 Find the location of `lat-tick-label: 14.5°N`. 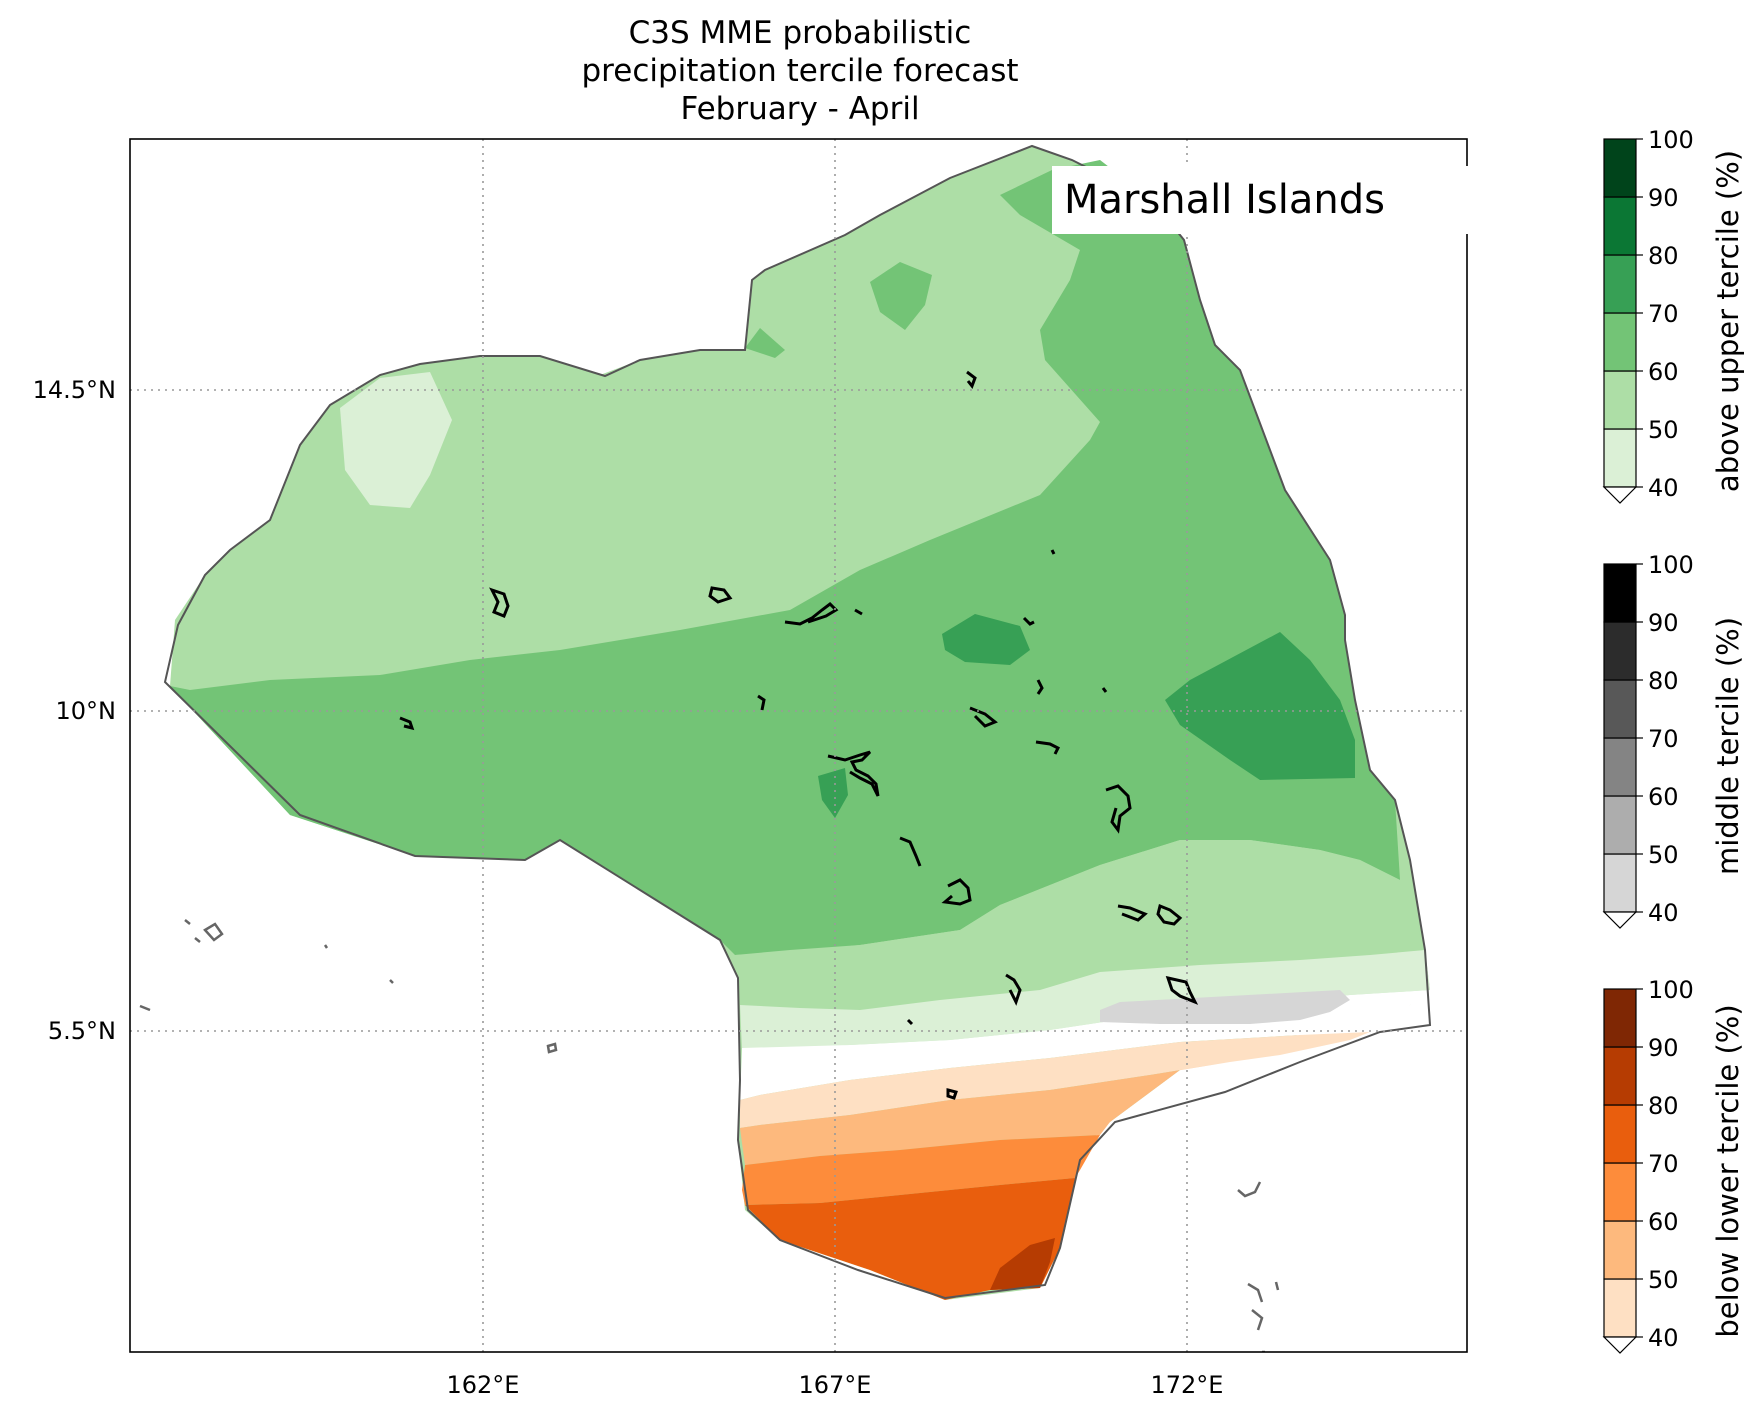

lat-tick-label: 14.5°N is located at coordinates (74, 390).